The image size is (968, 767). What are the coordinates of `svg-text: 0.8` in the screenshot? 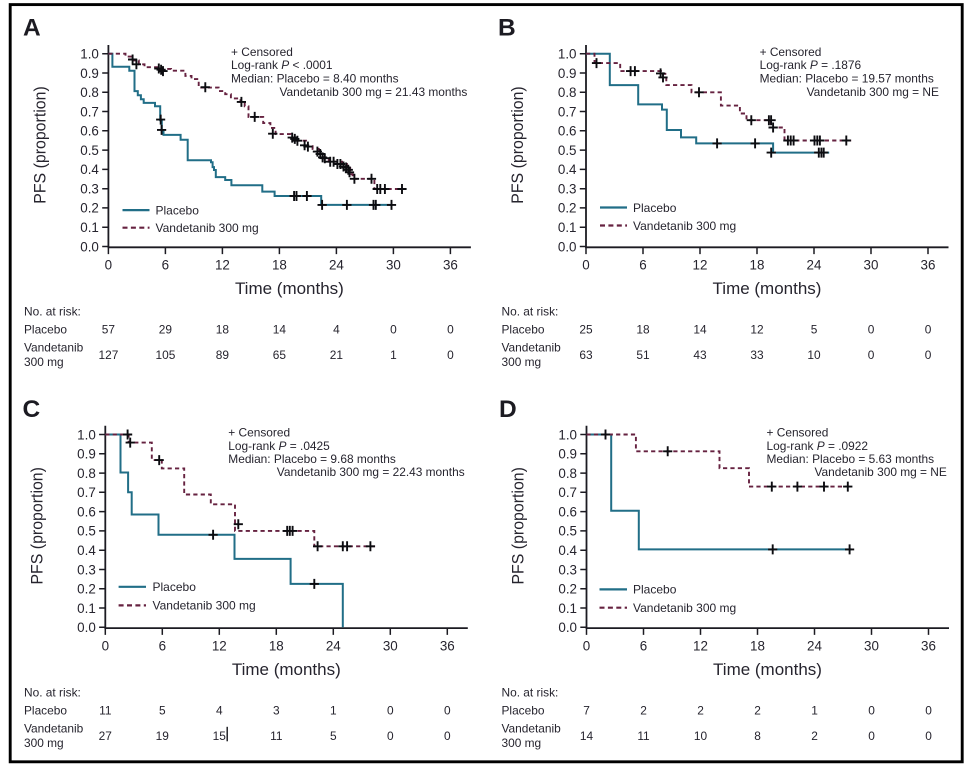 It's located at (89, 92).